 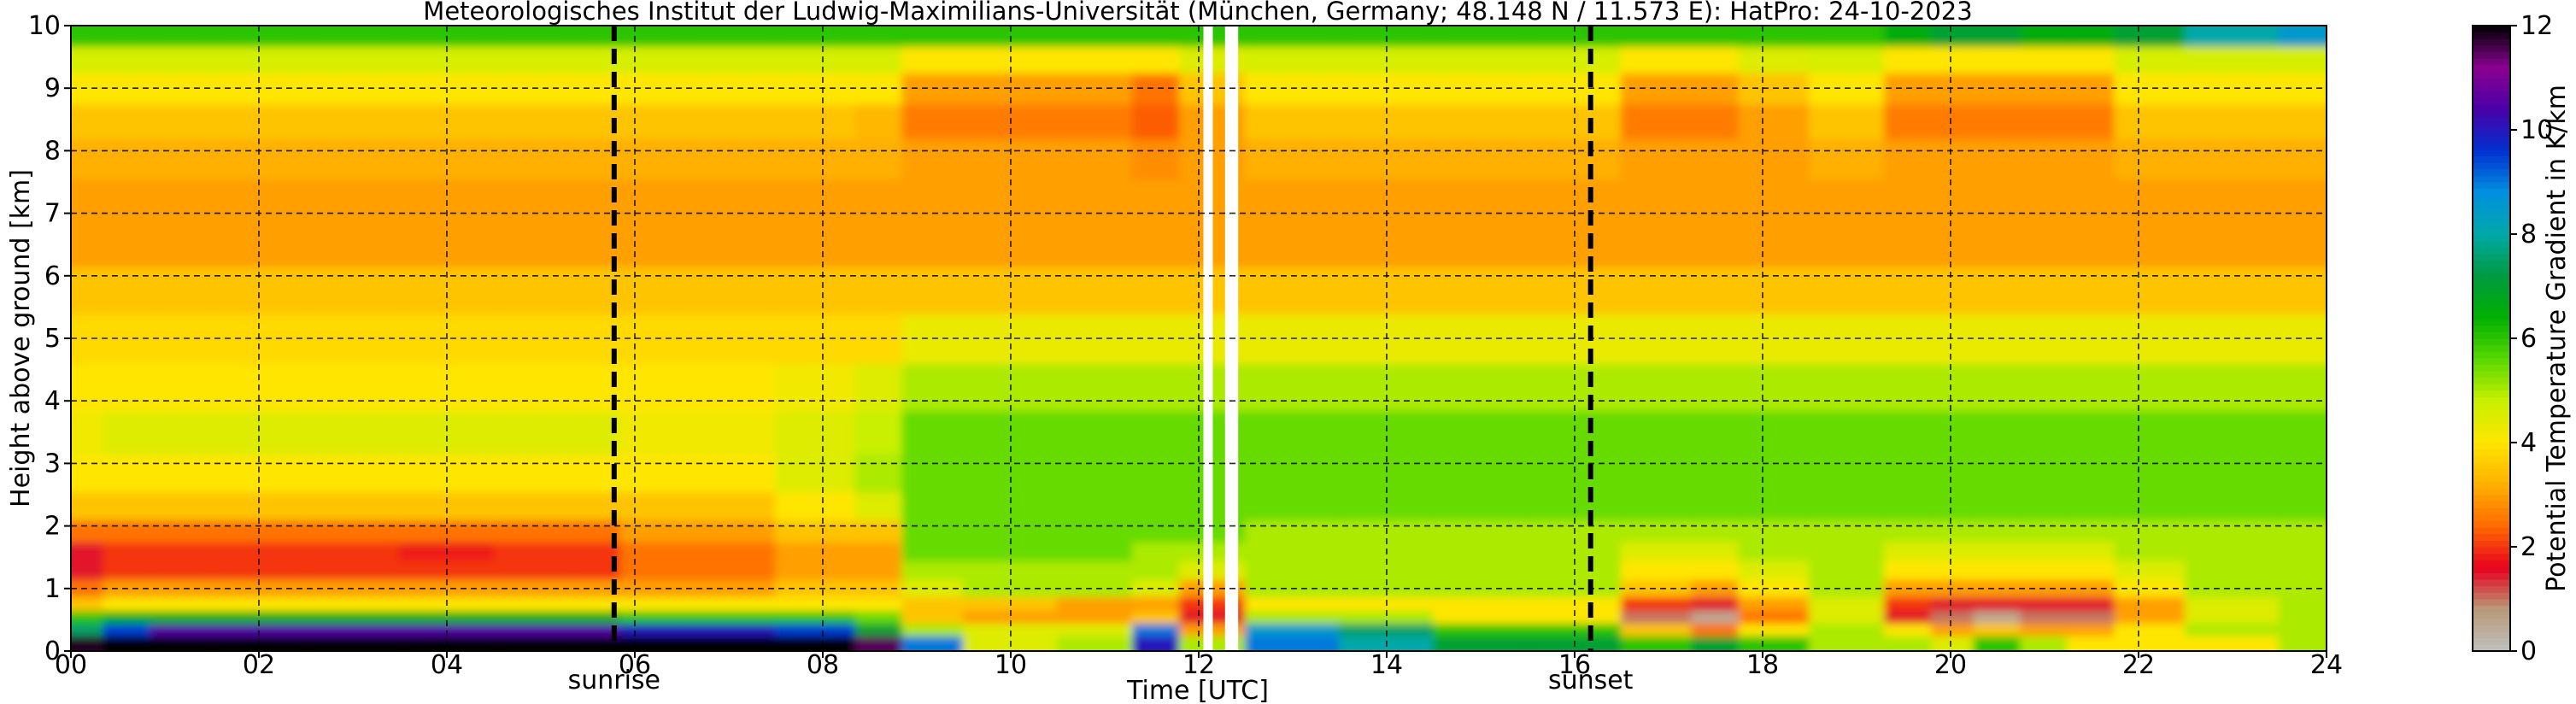 What do you see at coordinates (52, 401) in the screenshot?
I see `y-tick-label: 4` at bounding box center [52, 401].